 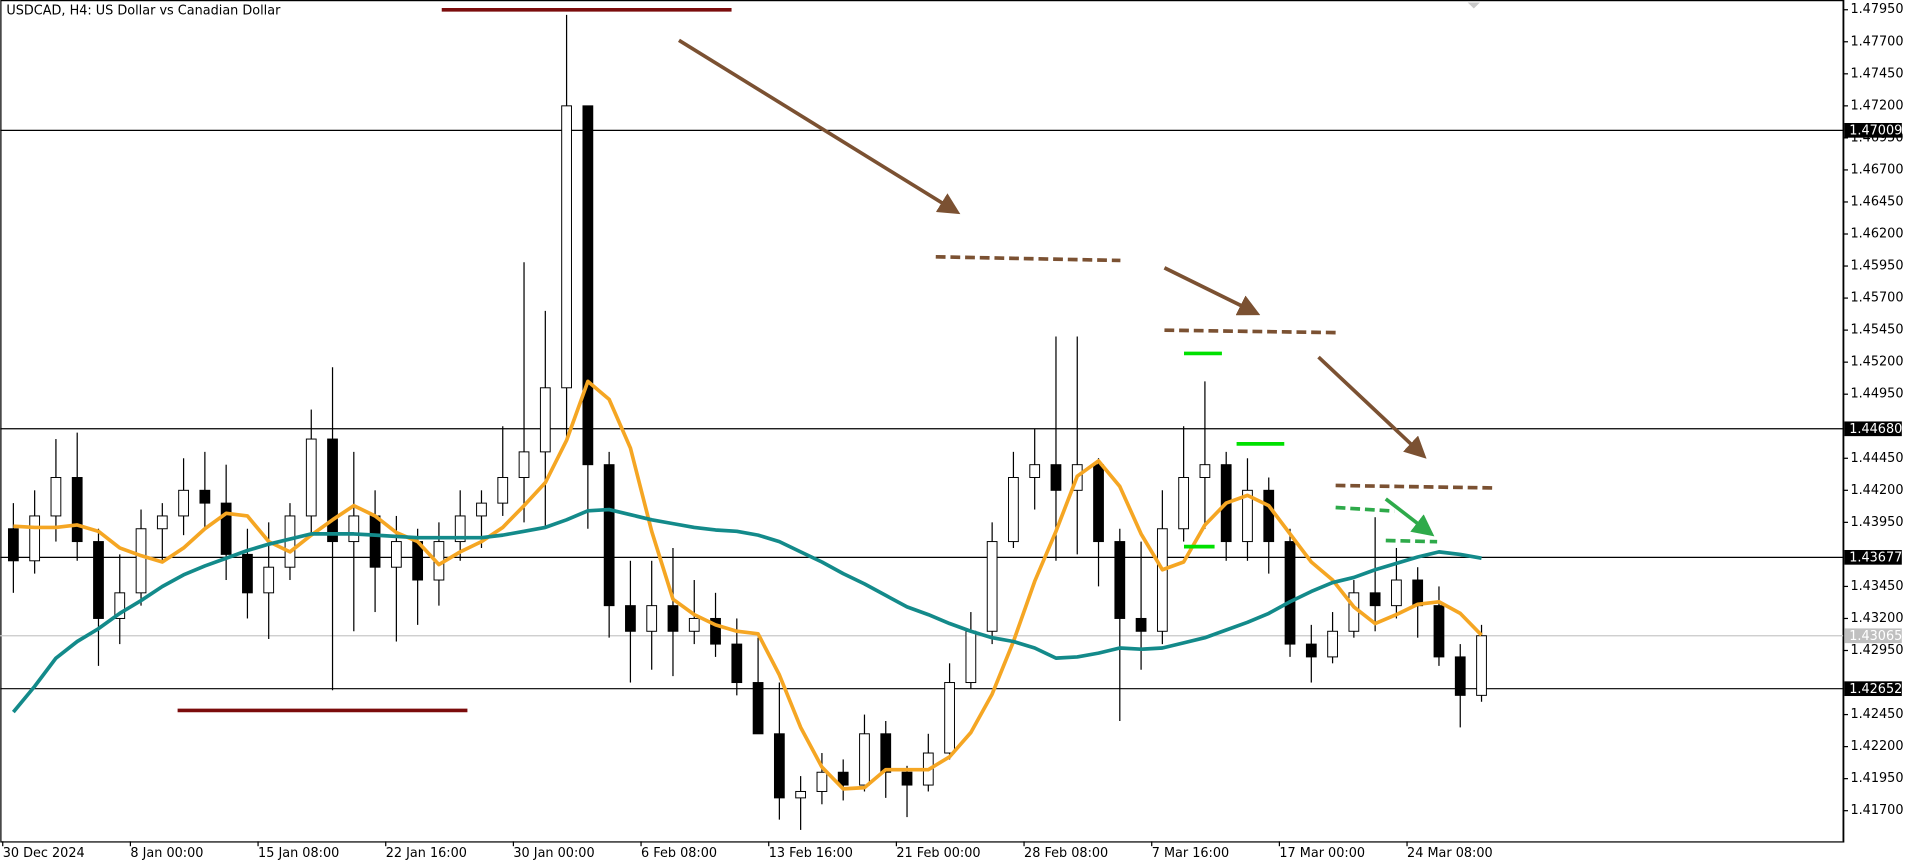 I want to click on x-tick-label: 30 Dec 2024, so click(x=44, y=853).